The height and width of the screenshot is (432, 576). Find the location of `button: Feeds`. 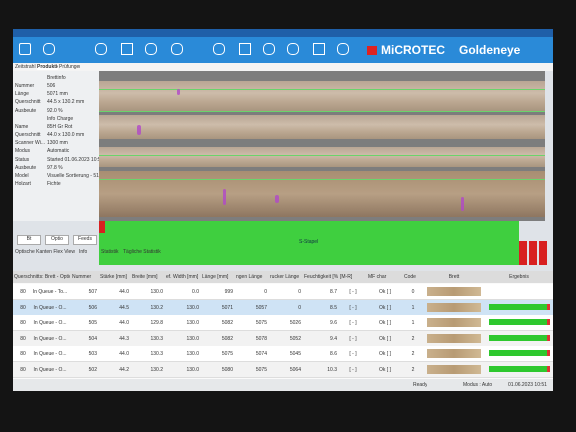

button: Feeds is located at coordinates (85, 240).